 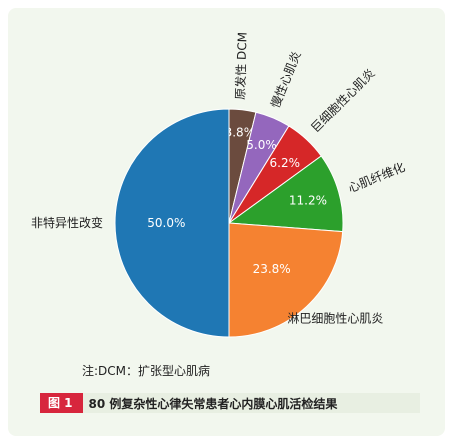 I want to click on slice-value-label: 50.0%, so click(x=166, y=223).